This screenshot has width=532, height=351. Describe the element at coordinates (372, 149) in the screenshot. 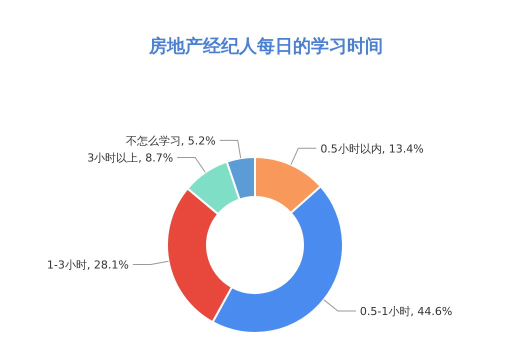

I see `slice-label: 0.5小时以内, 13.4%` at that location.